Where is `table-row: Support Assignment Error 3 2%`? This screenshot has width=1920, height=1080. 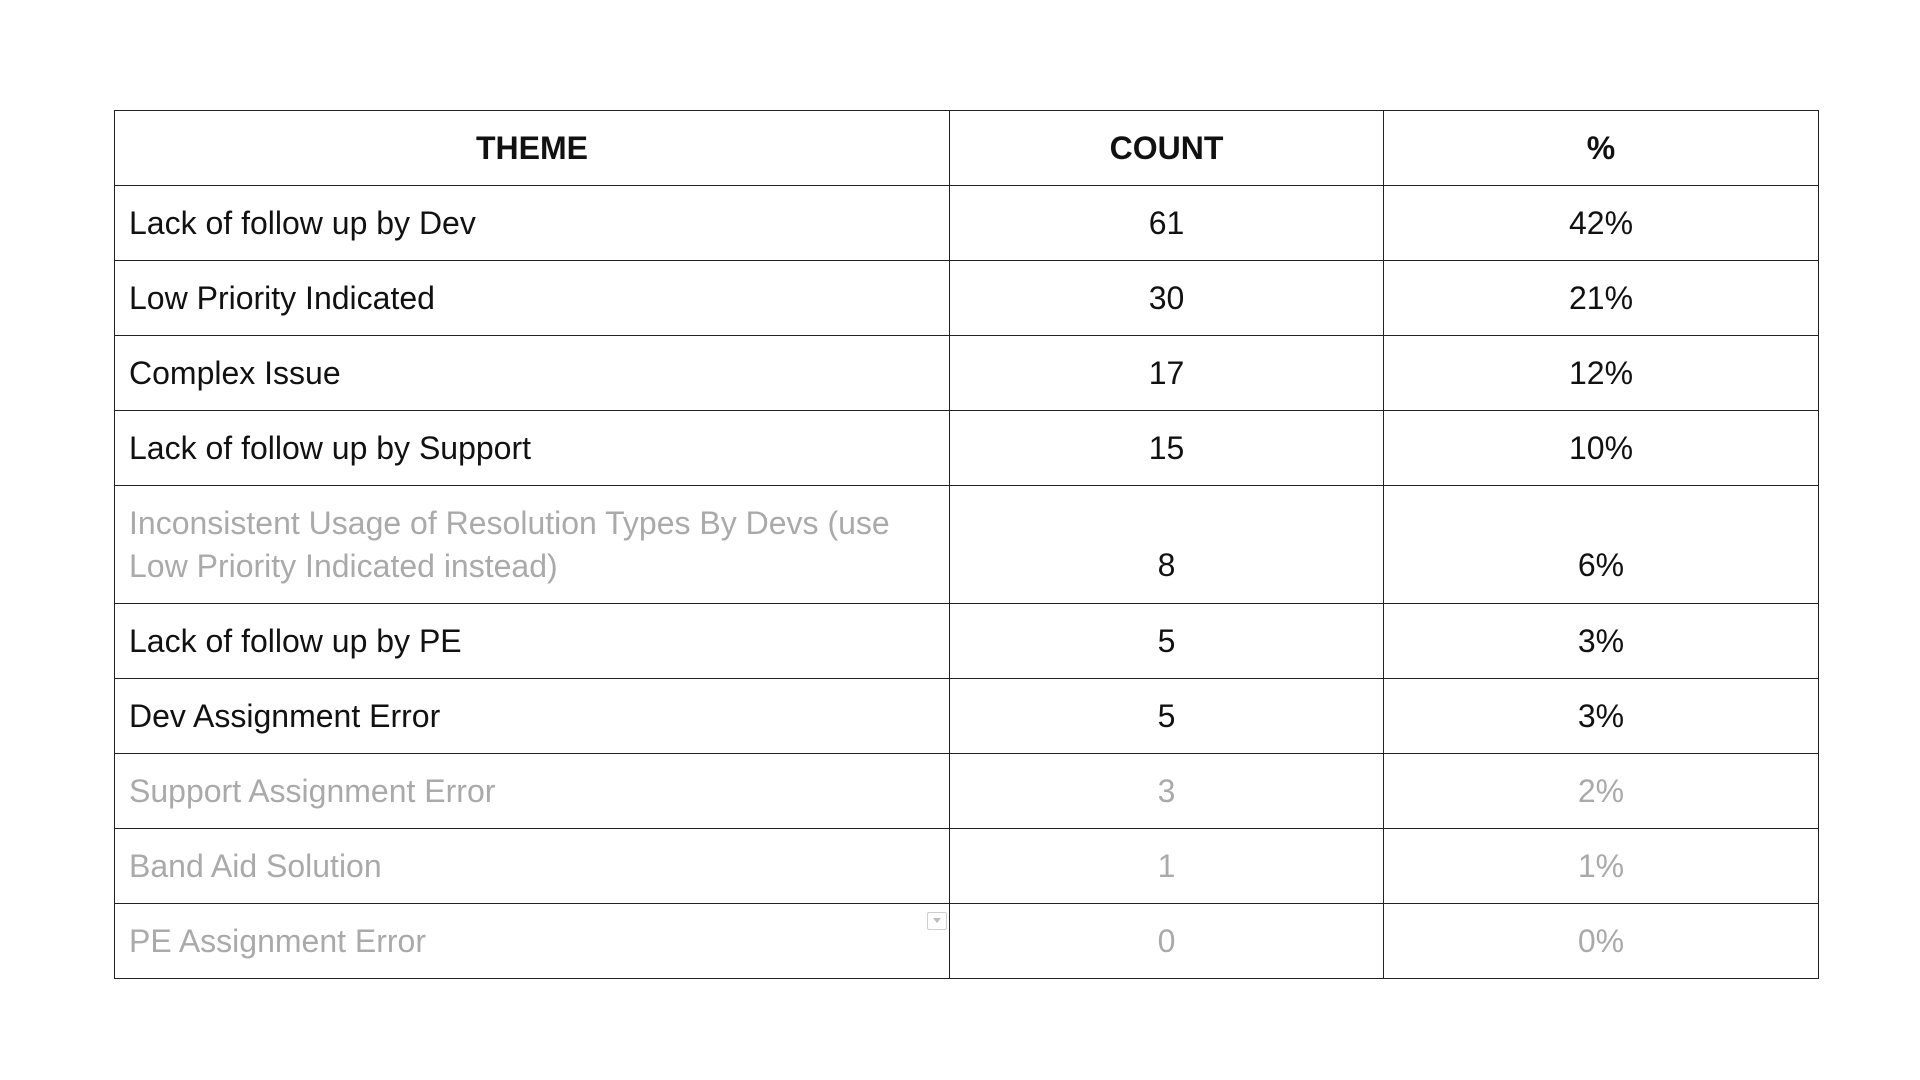 table-row: Support Assignment Error 3 2% is located at coordinates (966, 791).